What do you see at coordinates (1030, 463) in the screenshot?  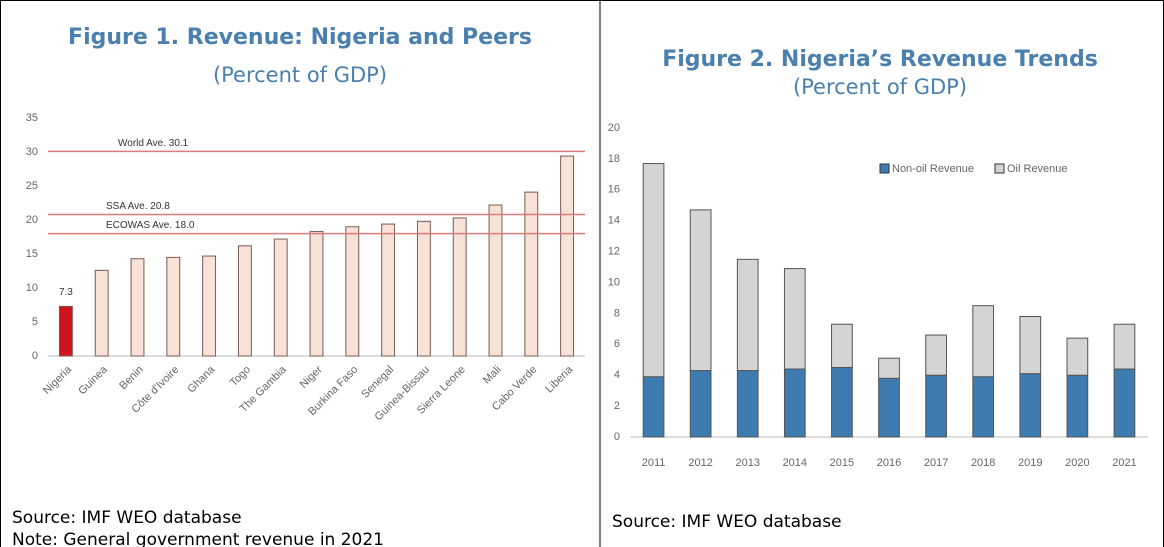 I see `x-tick-label: 2019` at bounding box center [1030, 463].